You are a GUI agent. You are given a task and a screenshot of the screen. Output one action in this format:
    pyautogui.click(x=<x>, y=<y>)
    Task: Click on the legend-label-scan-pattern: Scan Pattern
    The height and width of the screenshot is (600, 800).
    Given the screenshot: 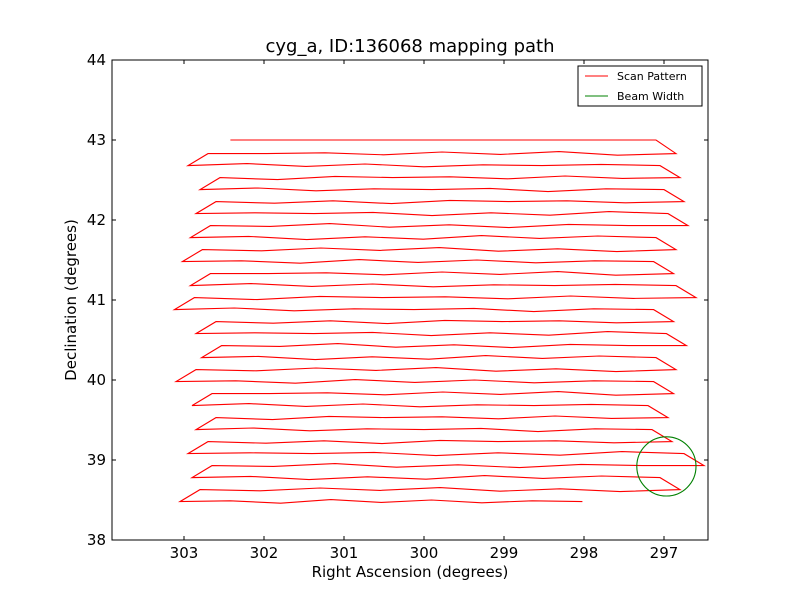 What is the action you would take?
    pyautogui.click(x=652, y=76)
    